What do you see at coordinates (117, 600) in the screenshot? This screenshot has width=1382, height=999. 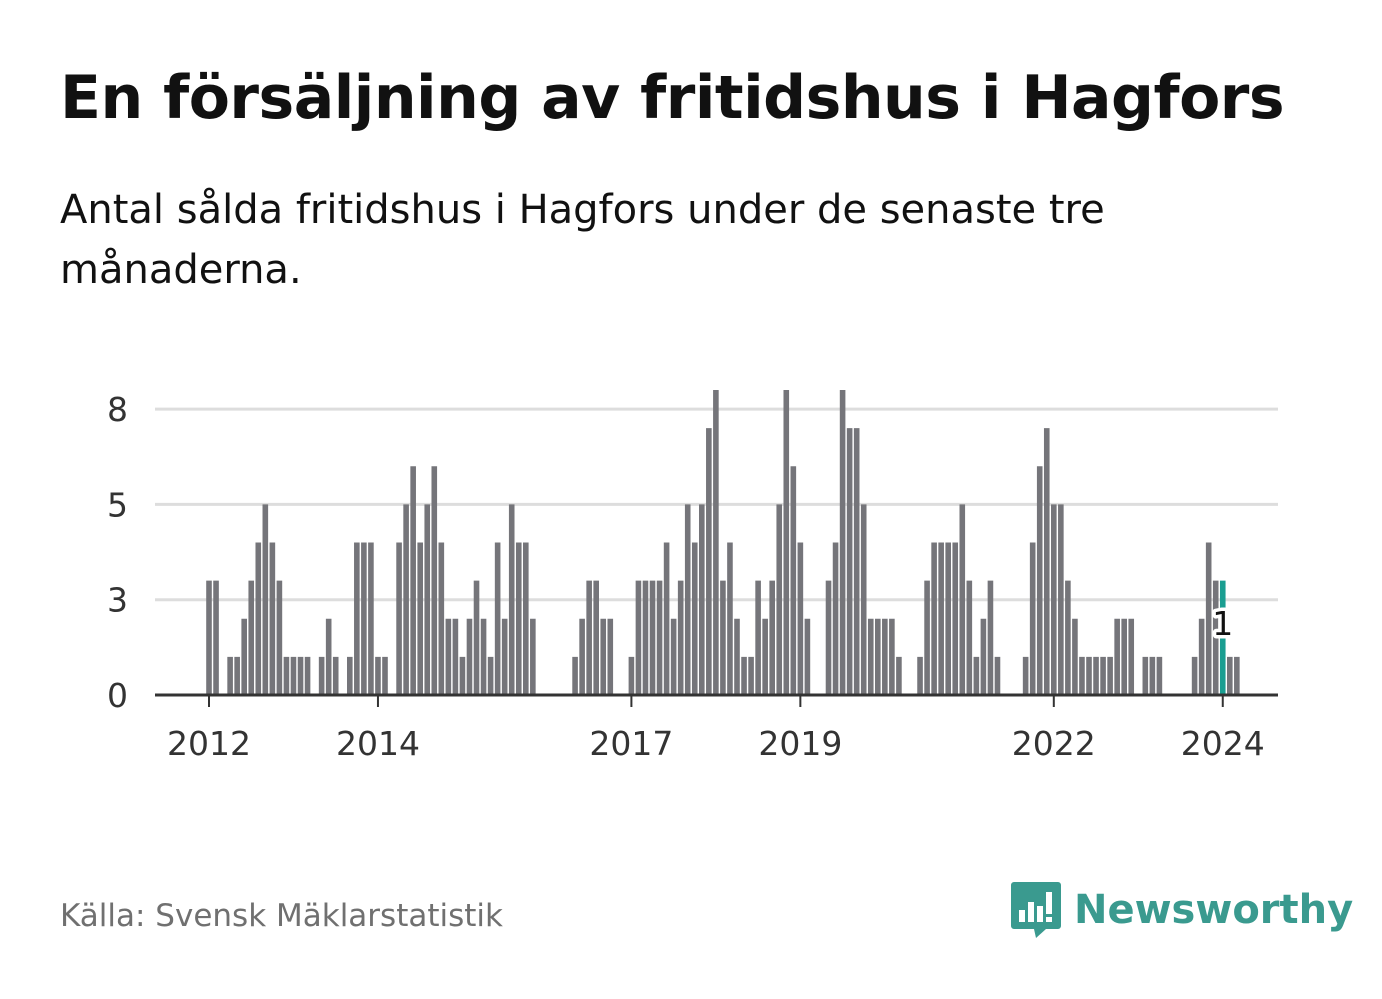 I see `y-tick-label: 3` at bounding box center [117, 600].